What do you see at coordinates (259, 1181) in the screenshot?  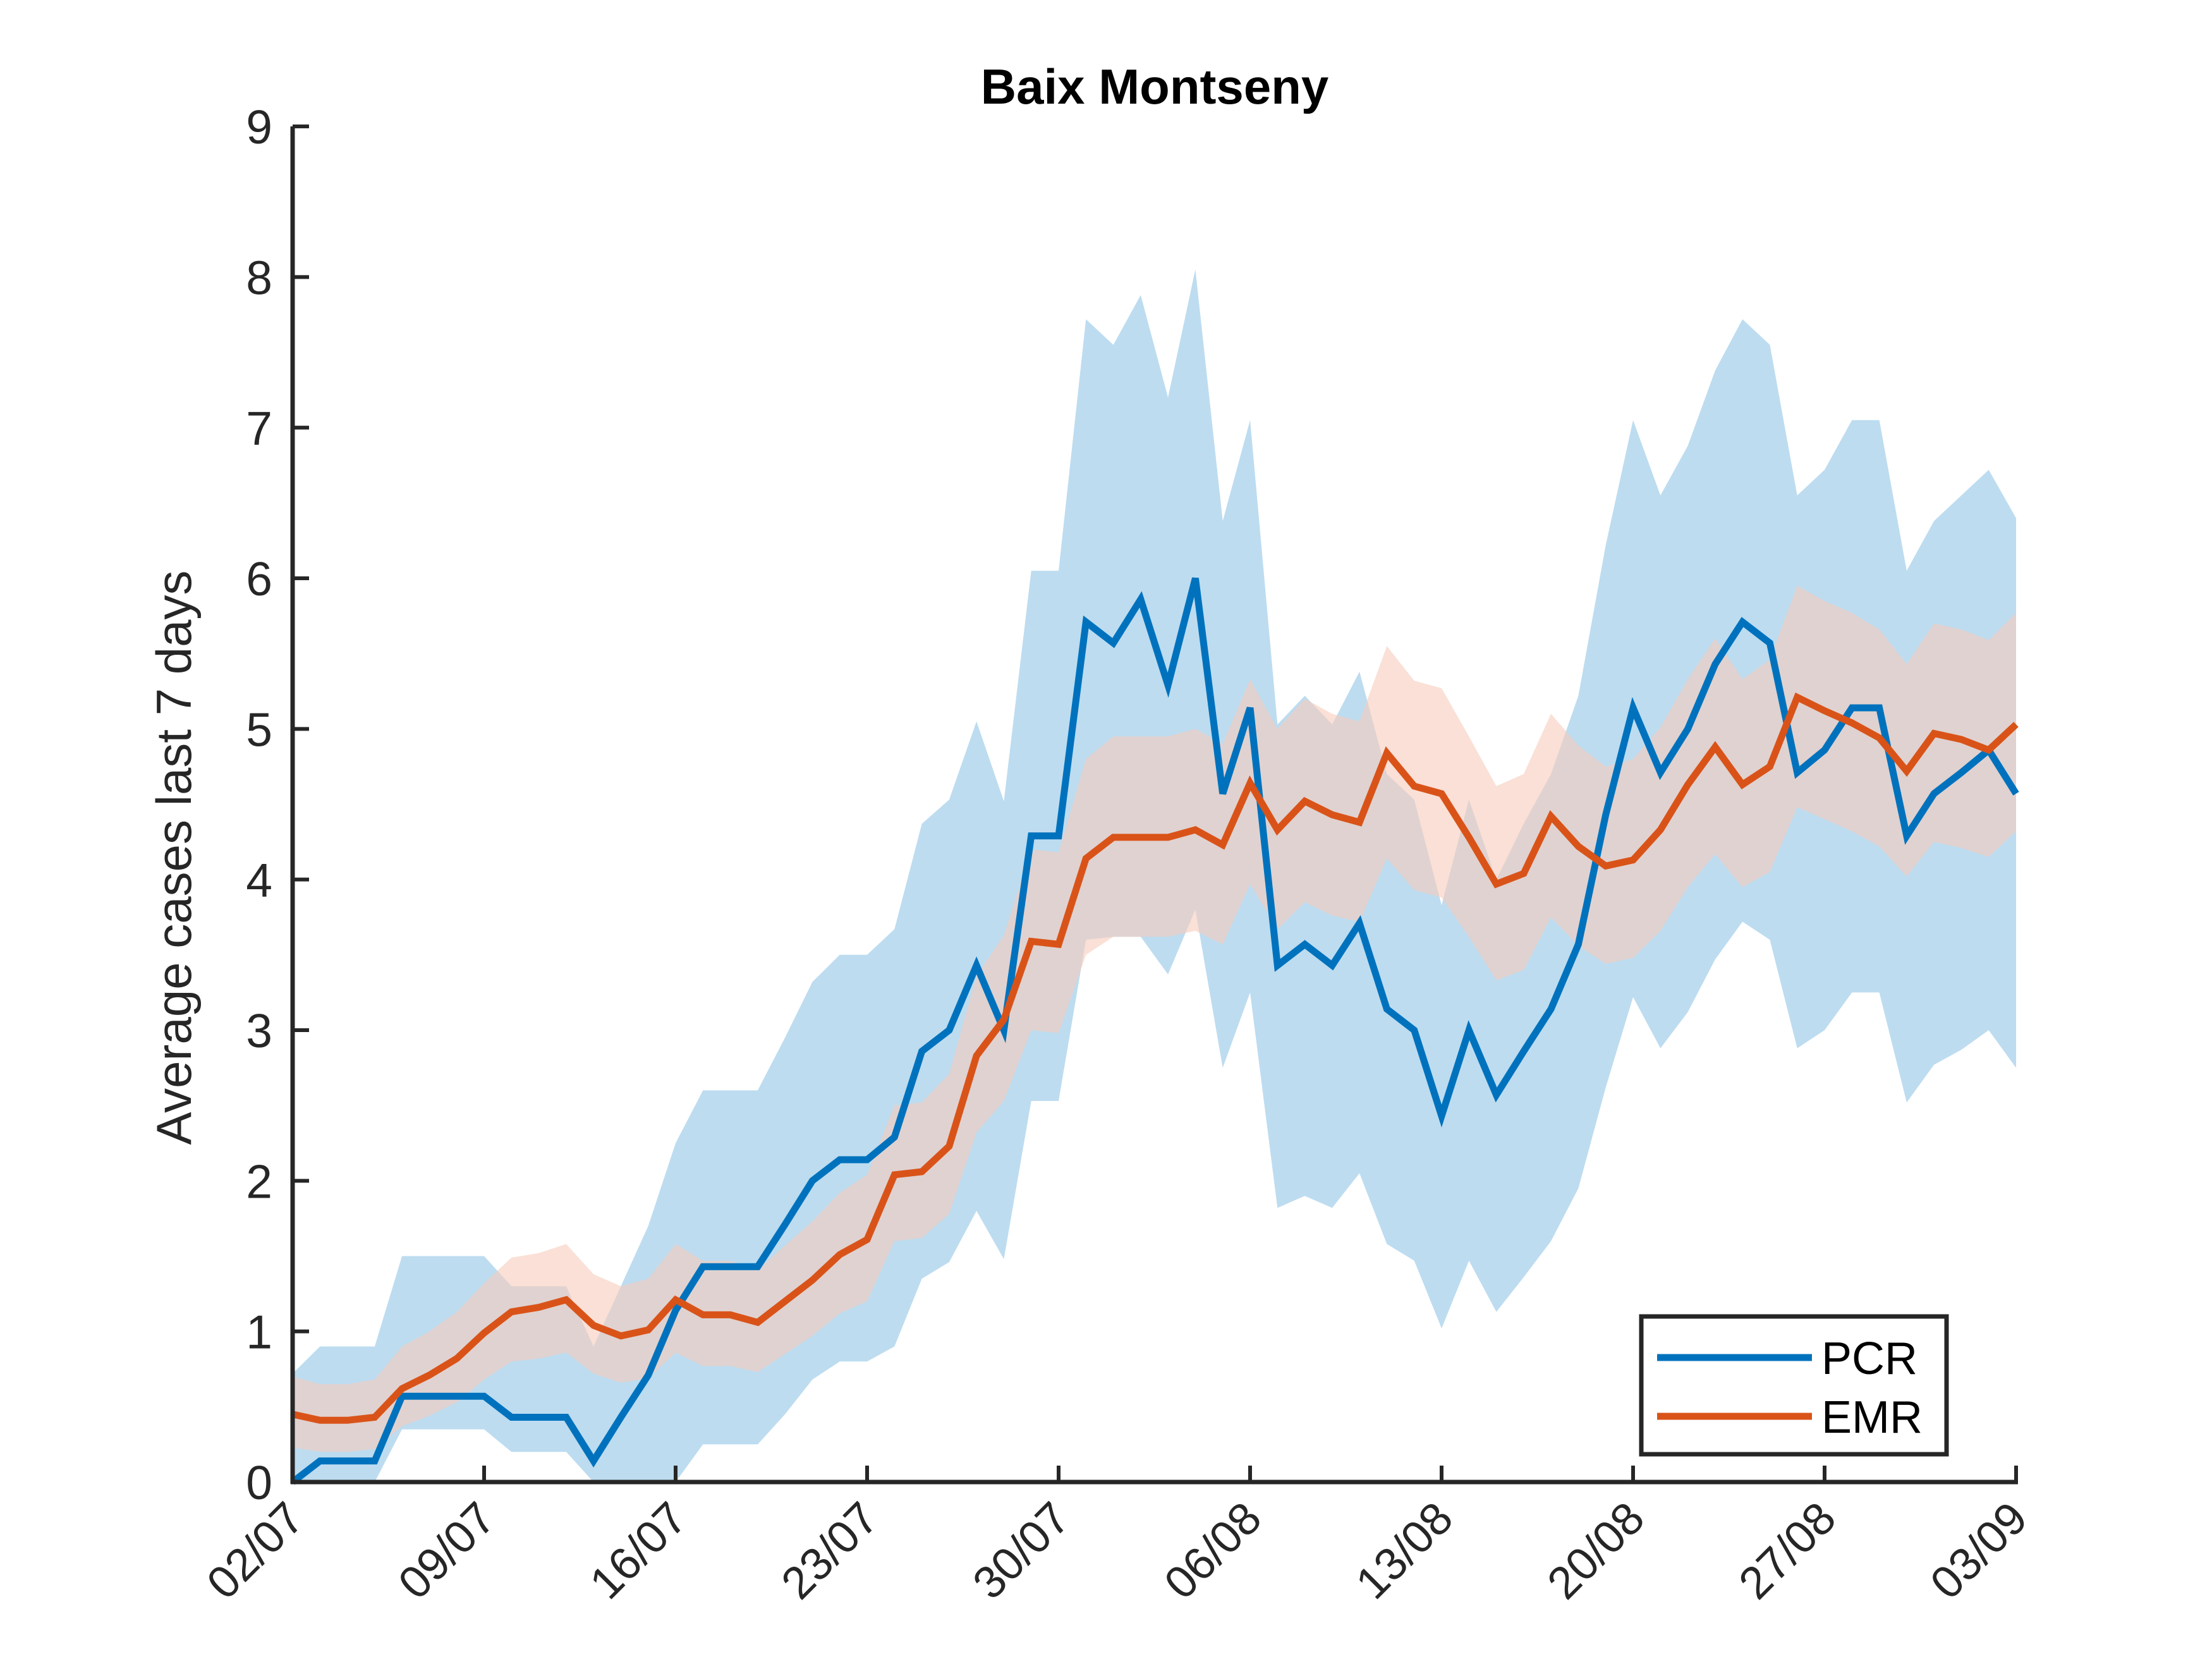 I see `y-tick-label: 2` at bounding box center [259, 1181].